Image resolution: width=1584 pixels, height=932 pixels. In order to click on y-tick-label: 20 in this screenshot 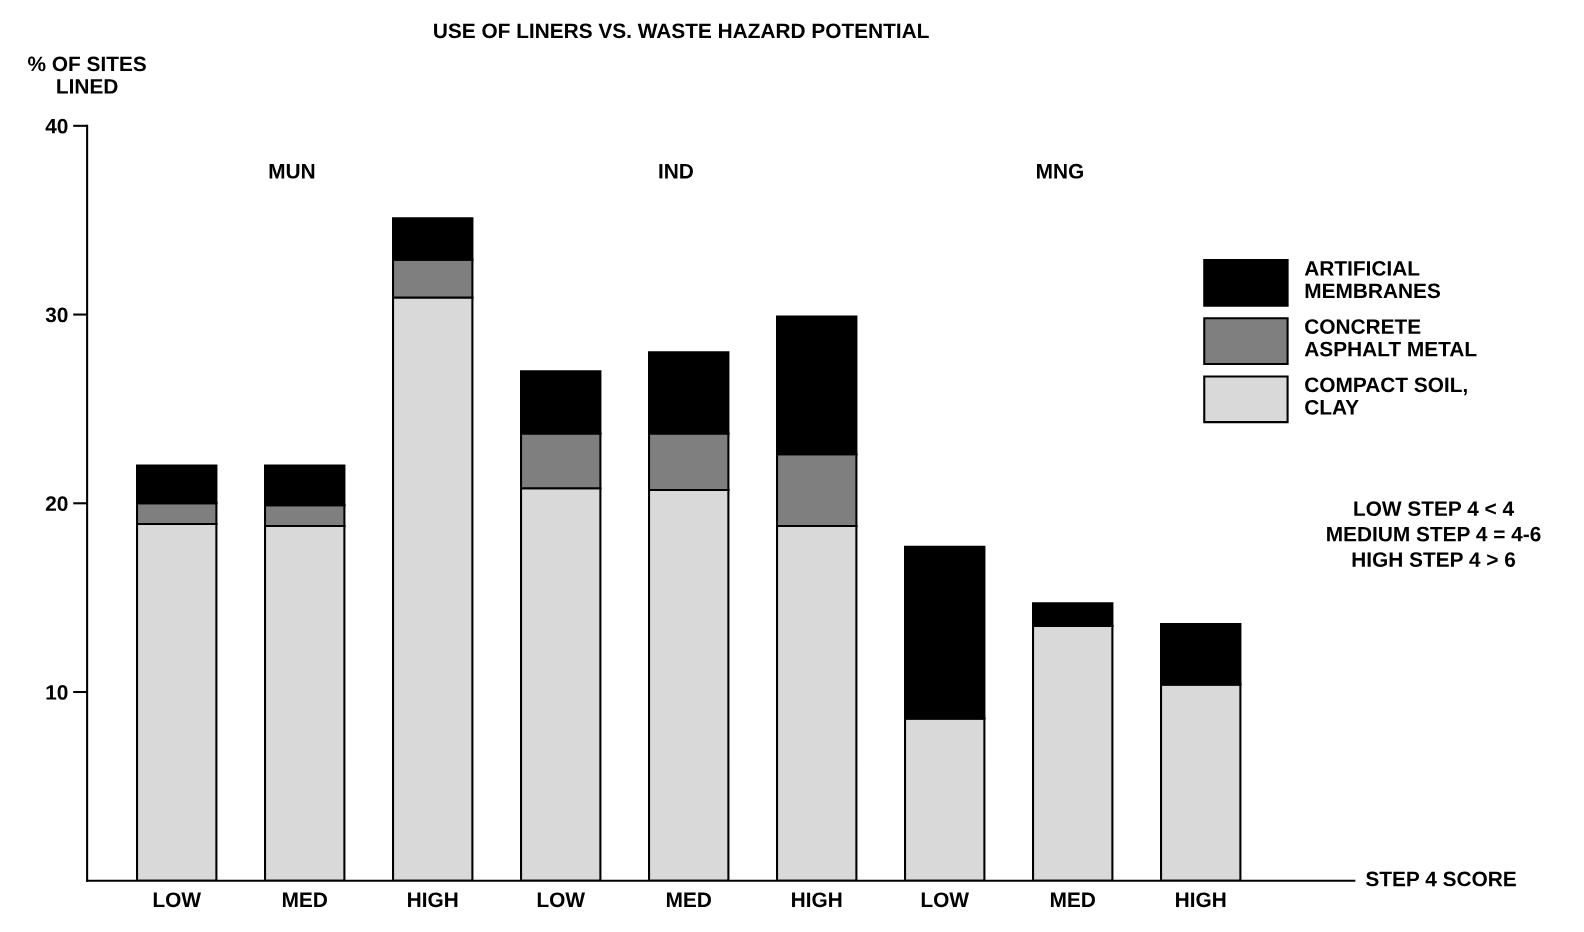, I will do `click(56, 504)`.